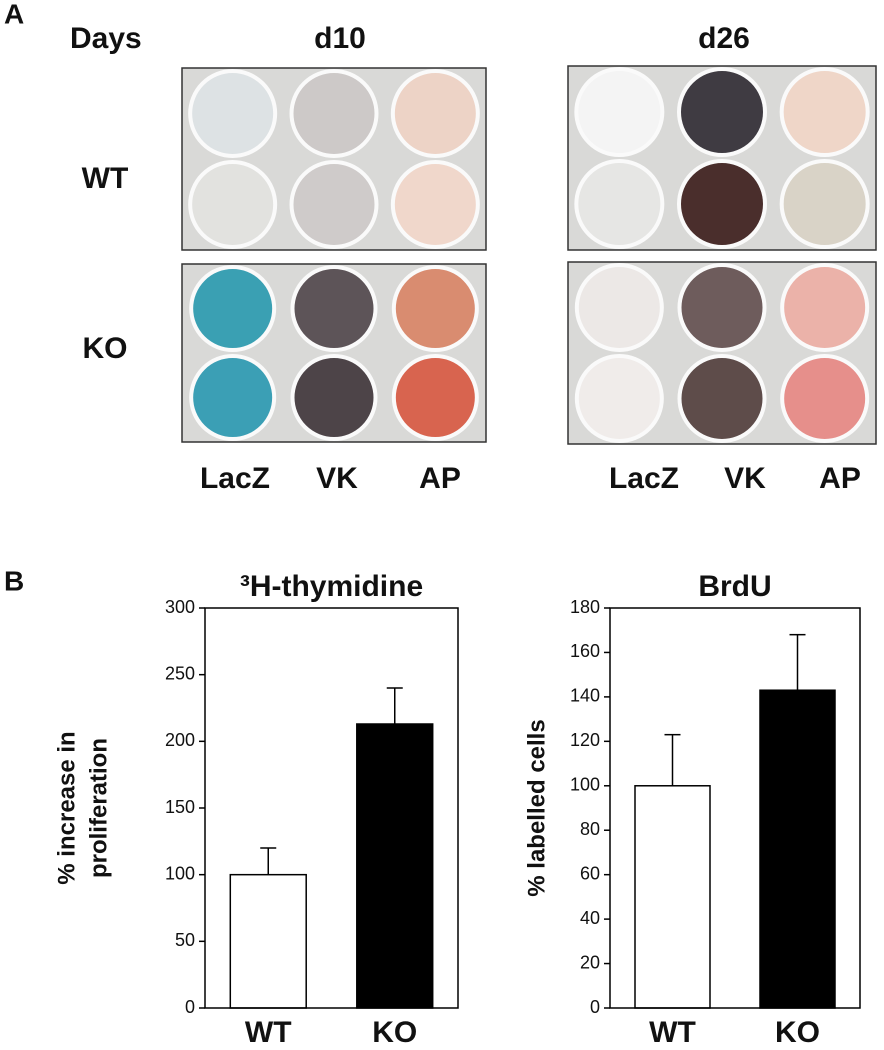 This screenshot has height=1050, width=884. What do you see at coordinates (14, 14) in the screenshot?
I see `panel-label: A` at bounding box center [14, 14].